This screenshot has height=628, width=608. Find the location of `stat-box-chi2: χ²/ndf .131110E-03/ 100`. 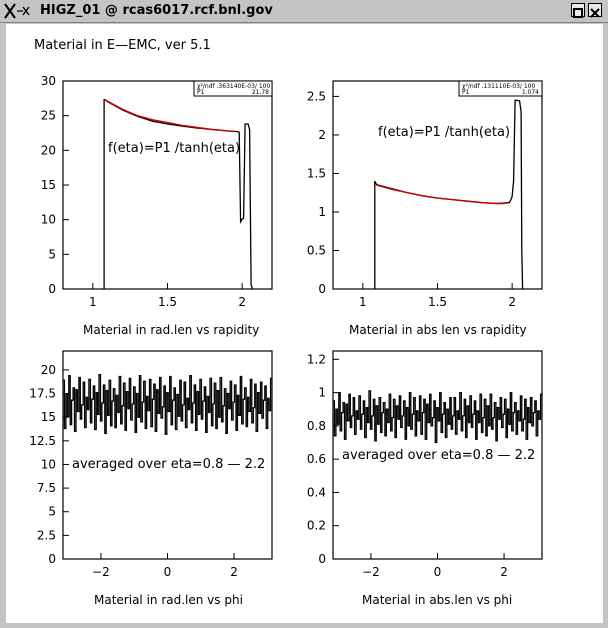

stat-box-chi2: χ²/ndf .131110E-03/ 100 is located at coordinates (498, 86).